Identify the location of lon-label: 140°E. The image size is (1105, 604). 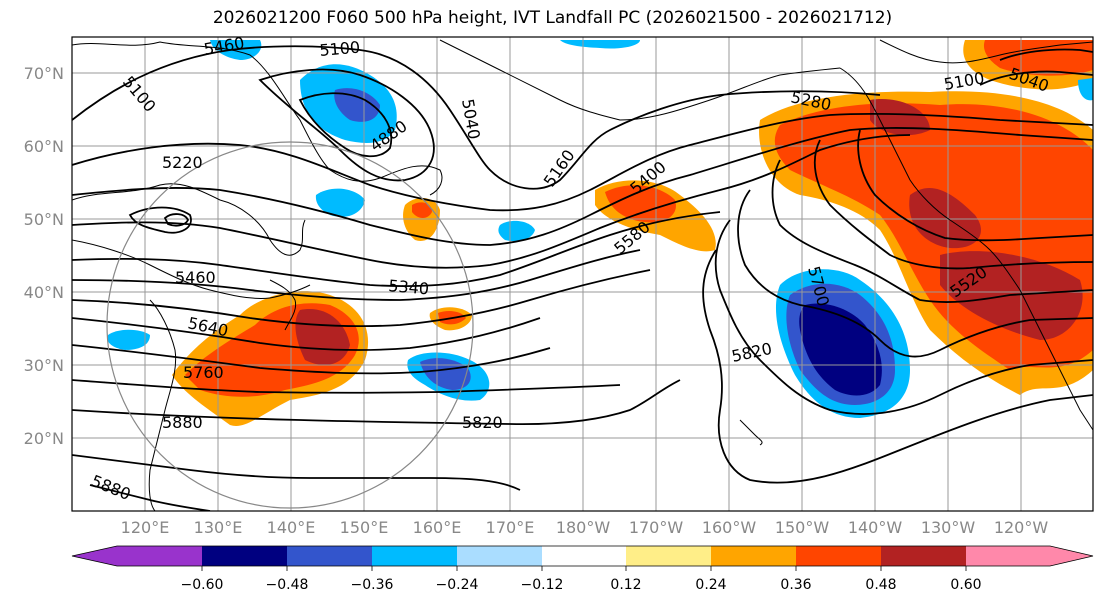
(291, 527).